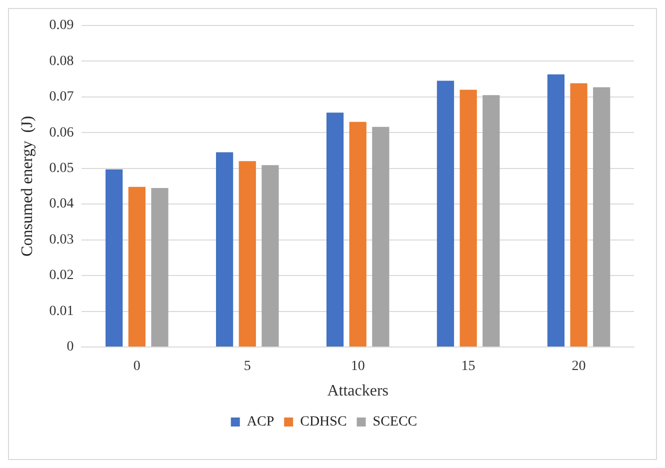 This screenshot has width=665, height=468. What do you see at coordinates (61, 132) in the screenshot?
I see `y-tick-label: 0.06` at bounding box center [61, 132].